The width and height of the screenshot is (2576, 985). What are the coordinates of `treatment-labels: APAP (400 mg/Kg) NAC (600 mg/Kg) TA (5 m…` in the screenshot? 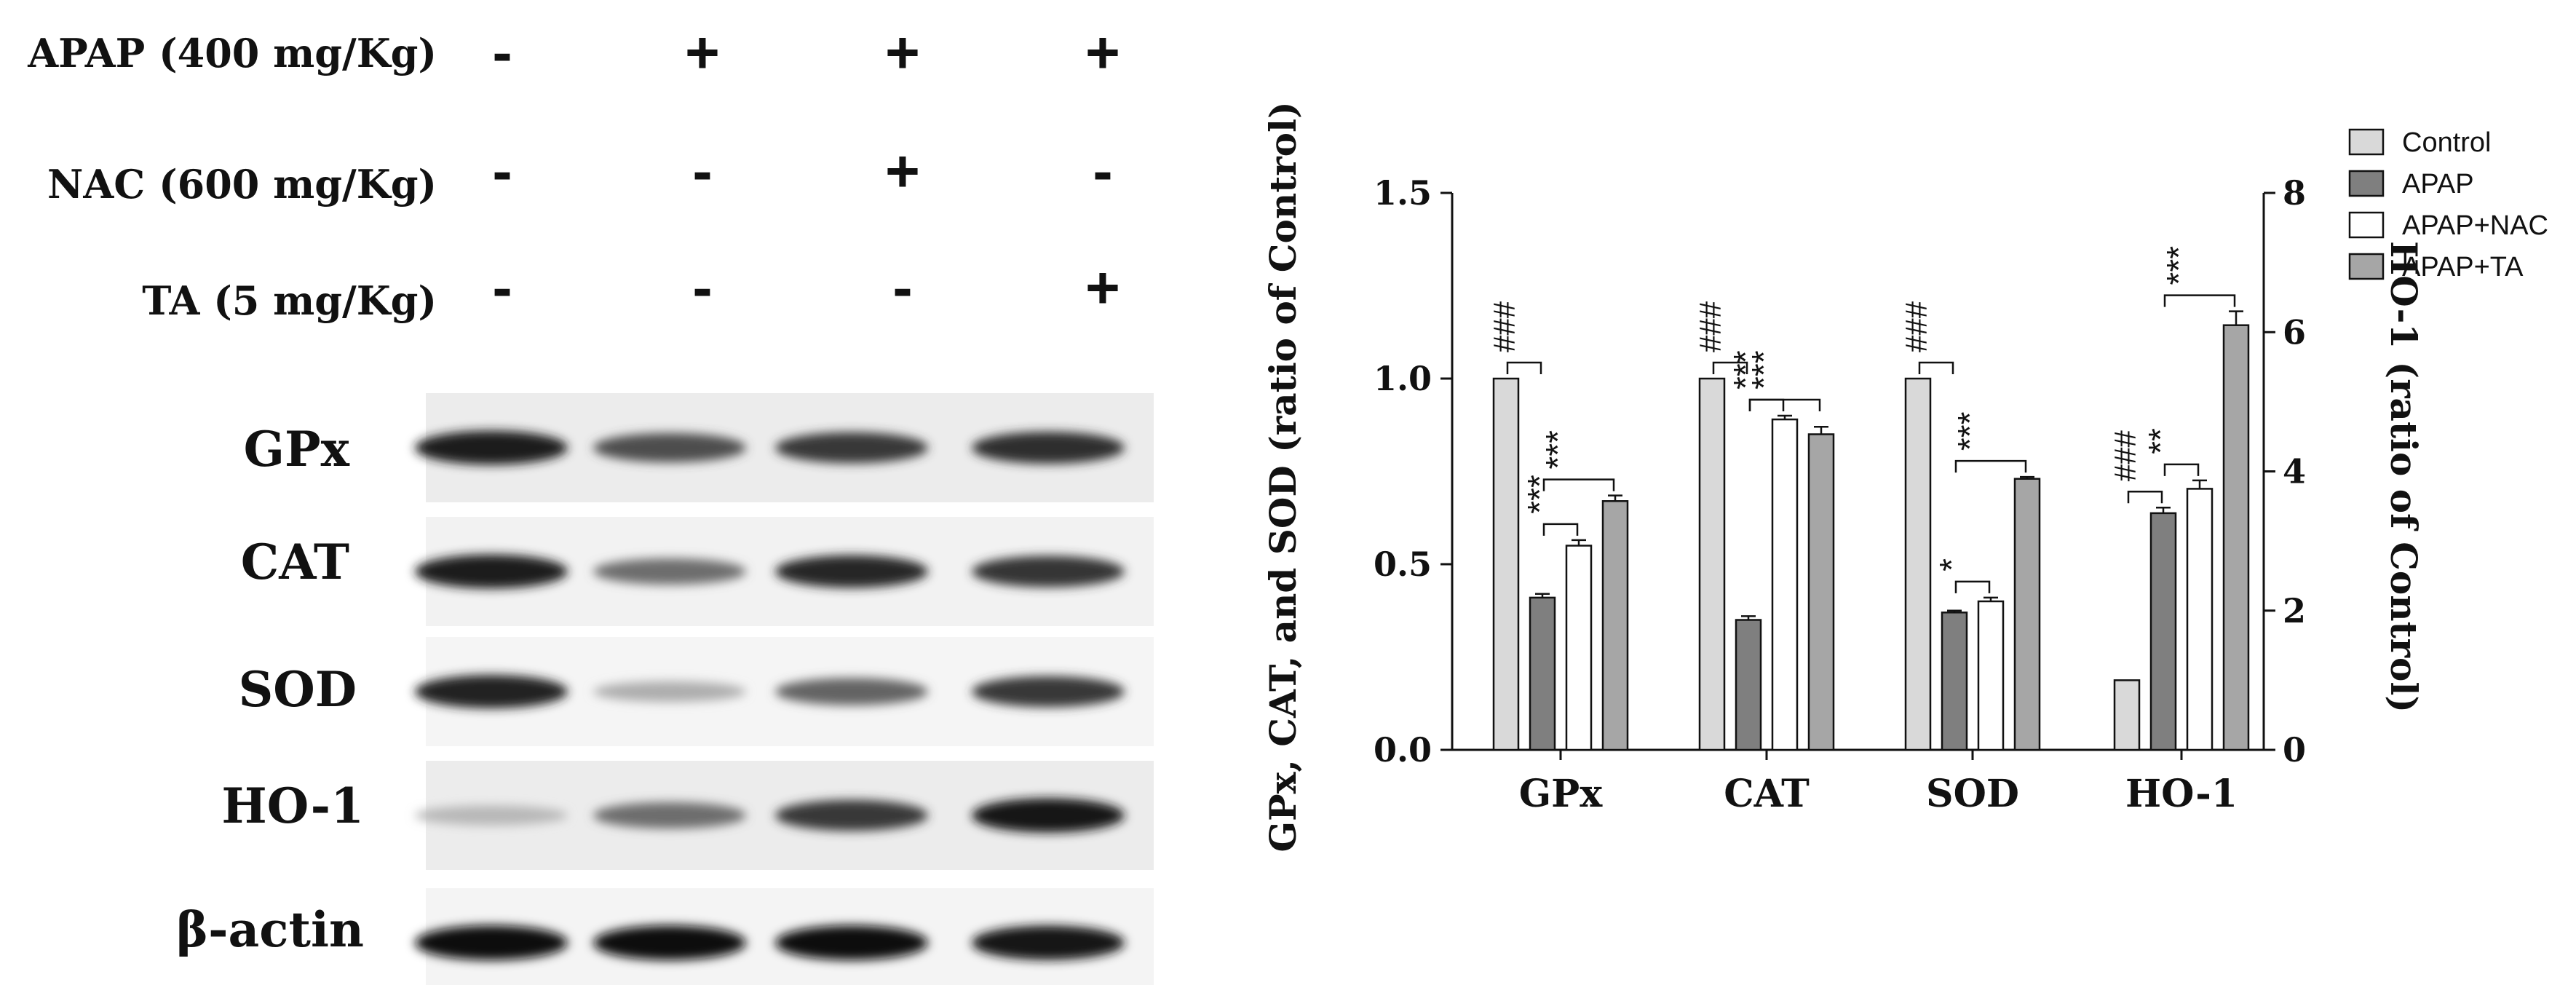 It's located at (232, 177).